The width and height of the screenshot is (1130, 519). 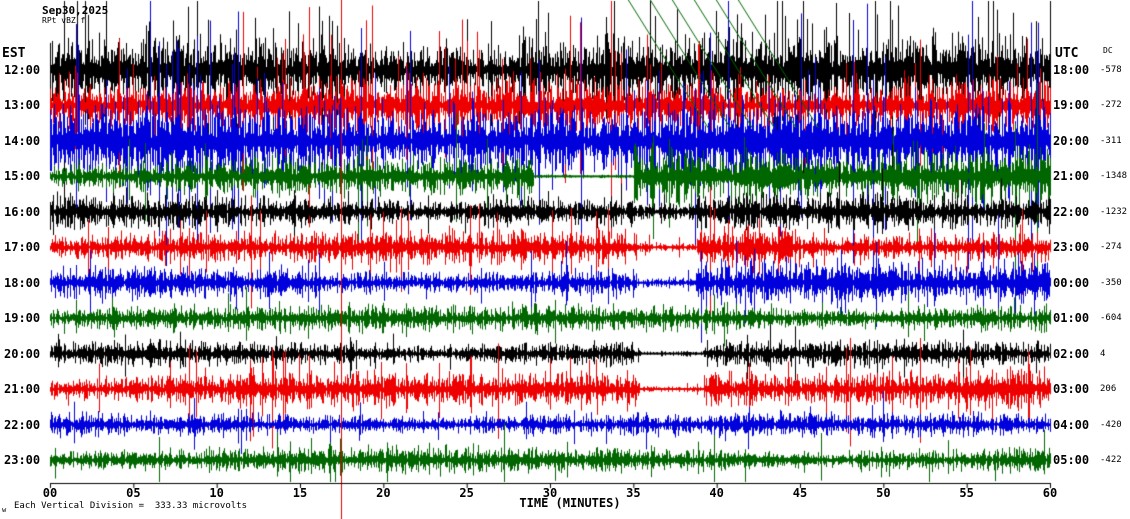 I want to click on dc-offset-value: -274, so click(x=1111, y=247).